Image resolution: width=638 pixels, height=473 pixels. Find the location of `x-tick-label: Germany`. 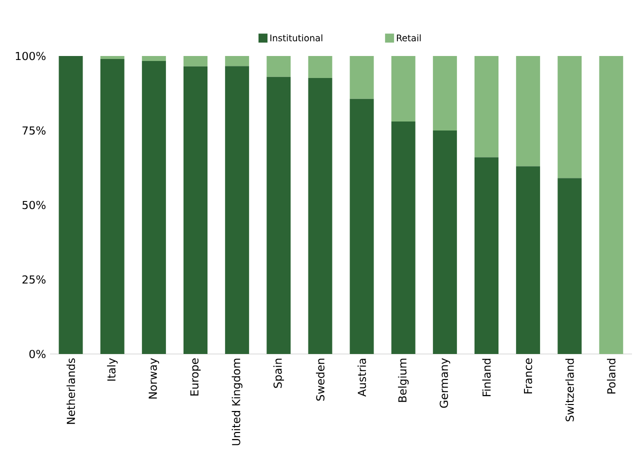

x-tick-label: Germany is located at coordinates (445, 383).